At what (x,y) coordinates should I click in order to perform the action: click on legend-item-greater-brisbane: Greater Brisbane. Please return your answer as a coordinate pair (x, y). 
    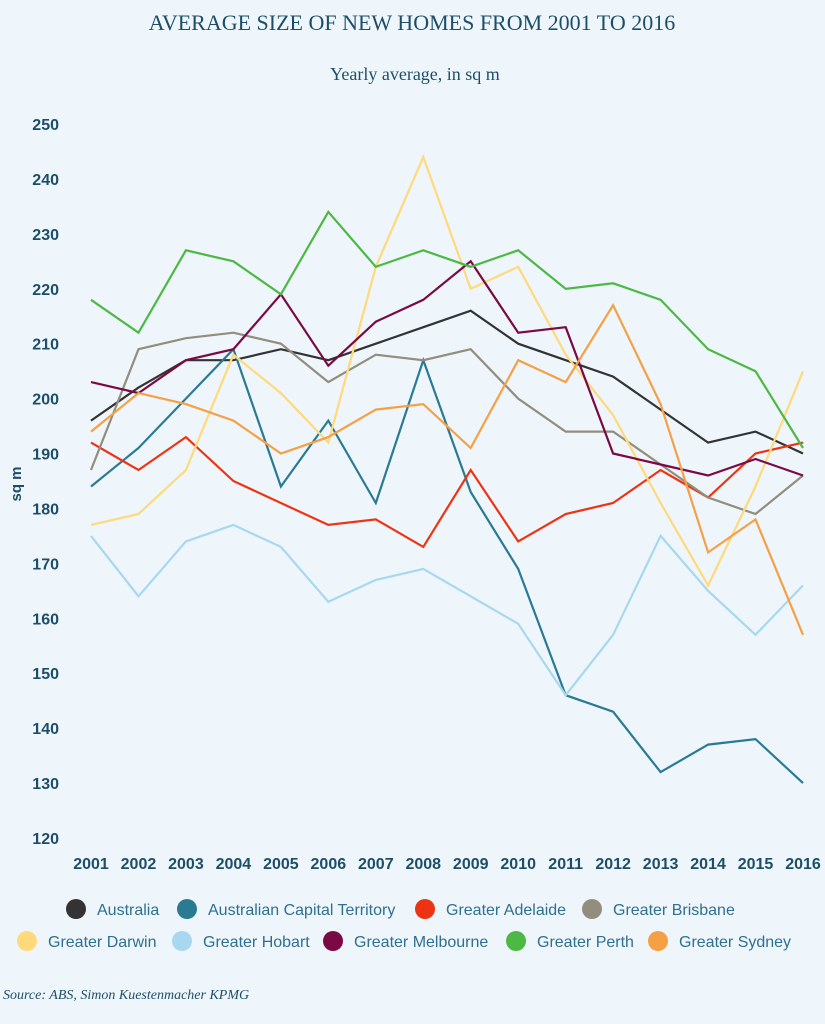
    Looking at the image, I should click on (658, 909).